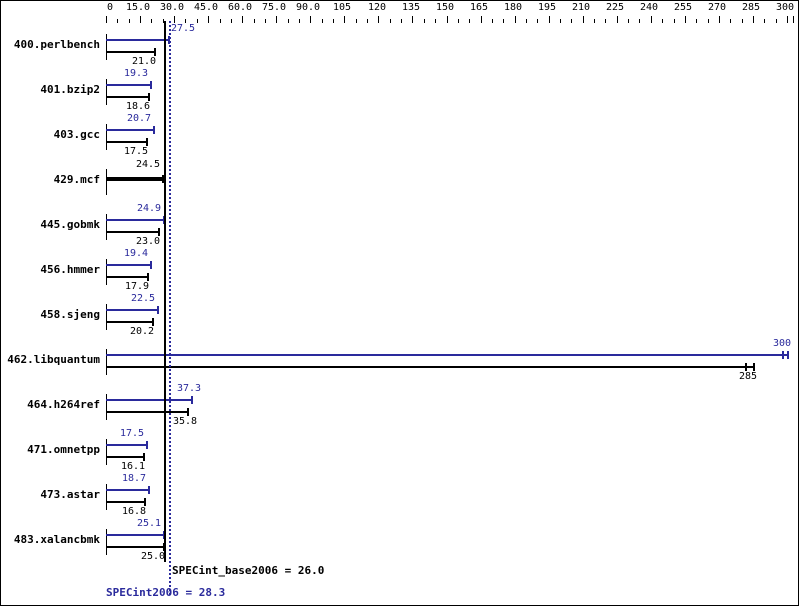 This screenshot has width=799, height=606. What do you see at coordinates (144, 61) in the screenshot?
I see `base-value-label: 21.0` at bounding box center [144, 61].